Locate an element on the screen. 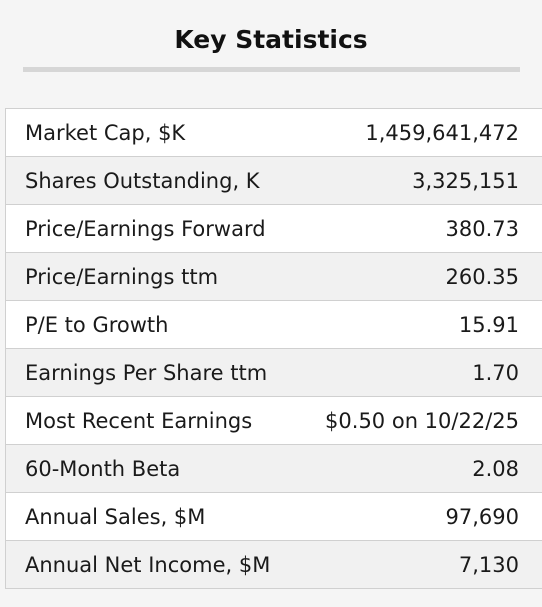 The width and height of the screenshot is (542, 607). title-divider is located at coordinates (271, 69).